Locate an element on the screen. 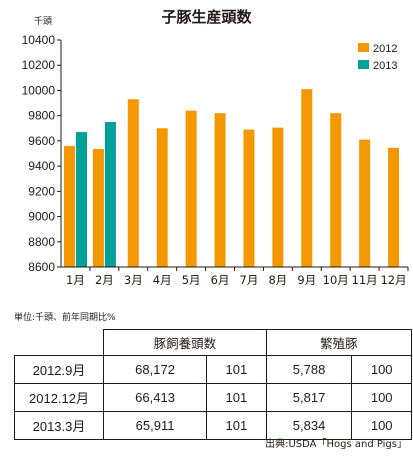  source-note: 出典:USDA「Hogs and Pigs」 is located at coordinates (336, 444).